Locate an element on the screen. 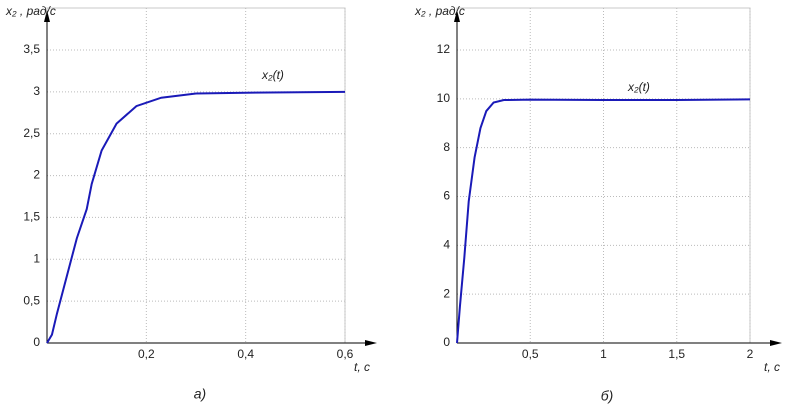  y-tick-label: 10 is located at coordinates (444, 98).